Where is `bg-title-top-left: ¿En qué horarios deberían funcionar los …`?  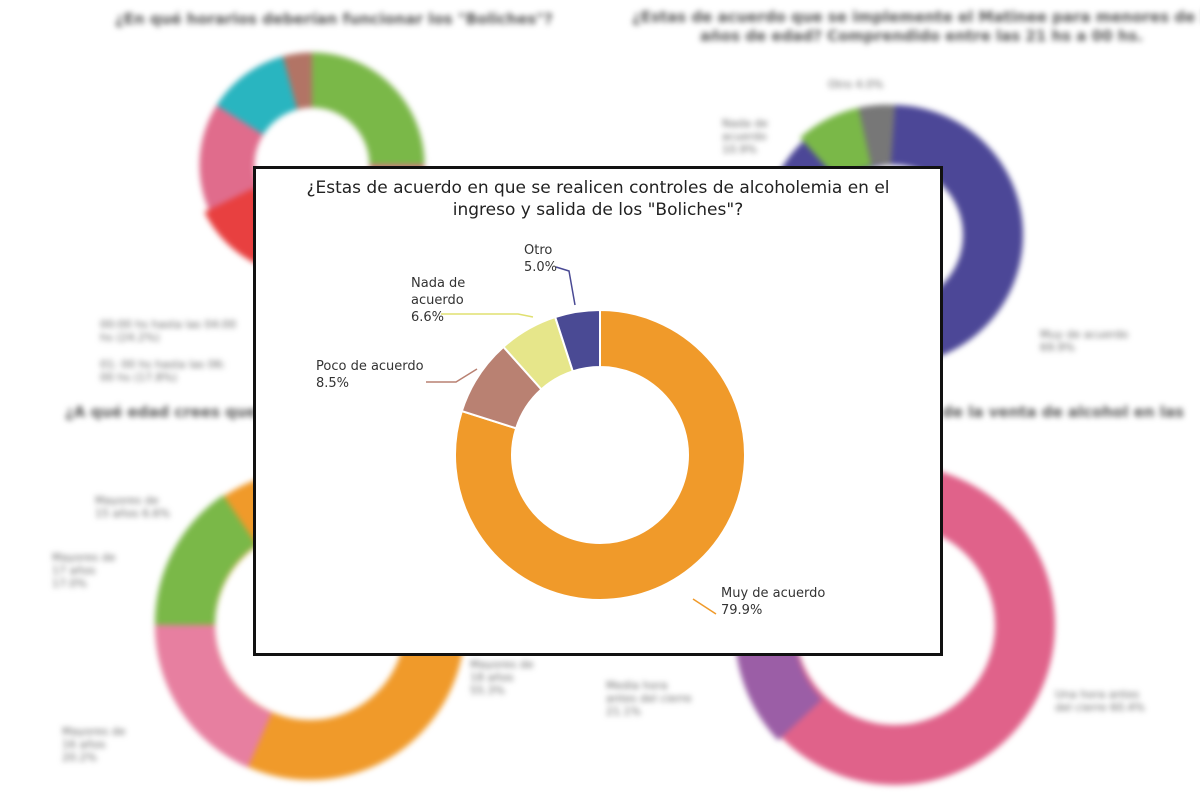
bg-title-top-left: ¿En qué horarios deberían funcionar los … is located at coordinates (334, 19).